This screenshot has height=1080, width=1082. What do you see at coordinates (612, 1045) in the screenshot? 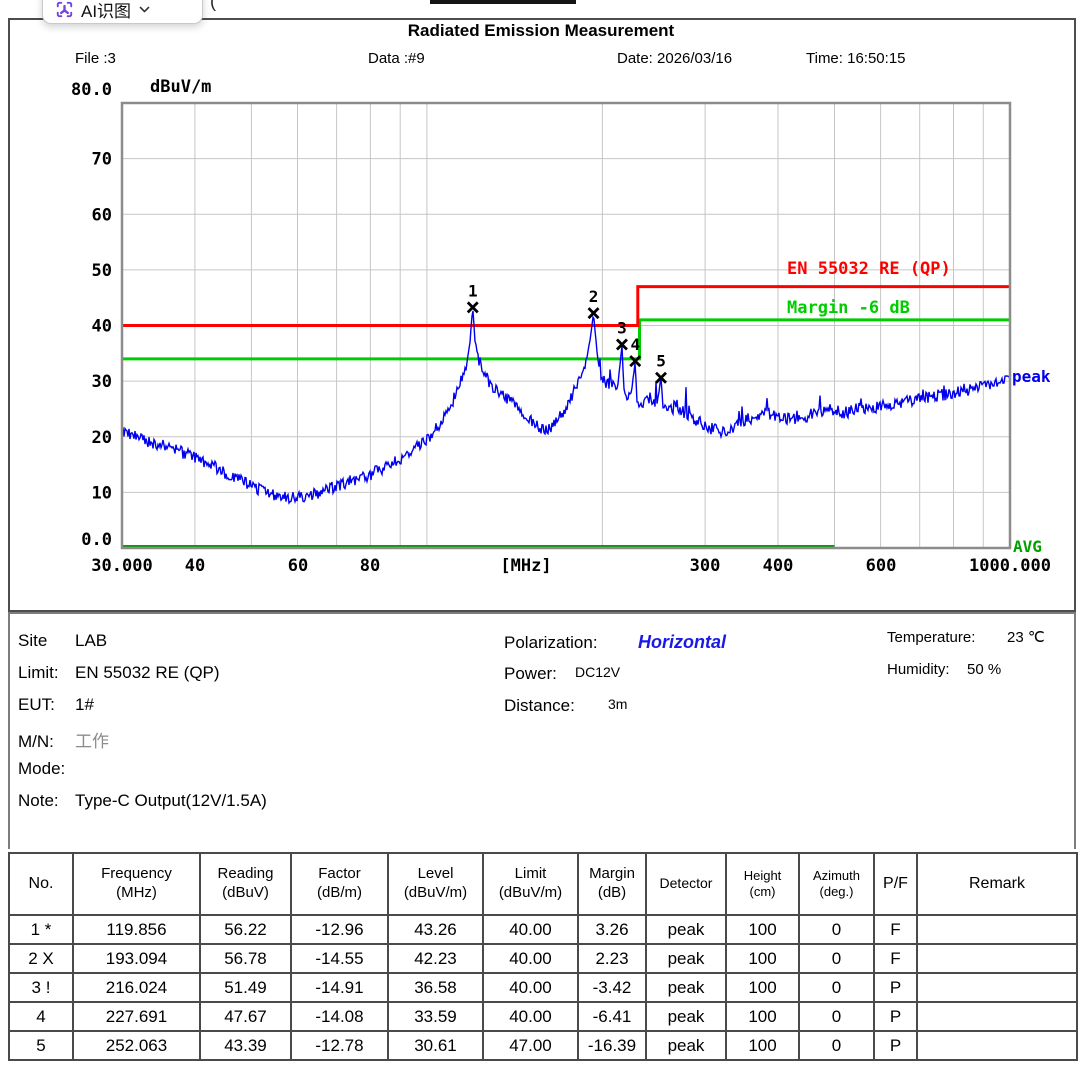
I see `table-cell: -16.39` at bounding box center [612, 1045].